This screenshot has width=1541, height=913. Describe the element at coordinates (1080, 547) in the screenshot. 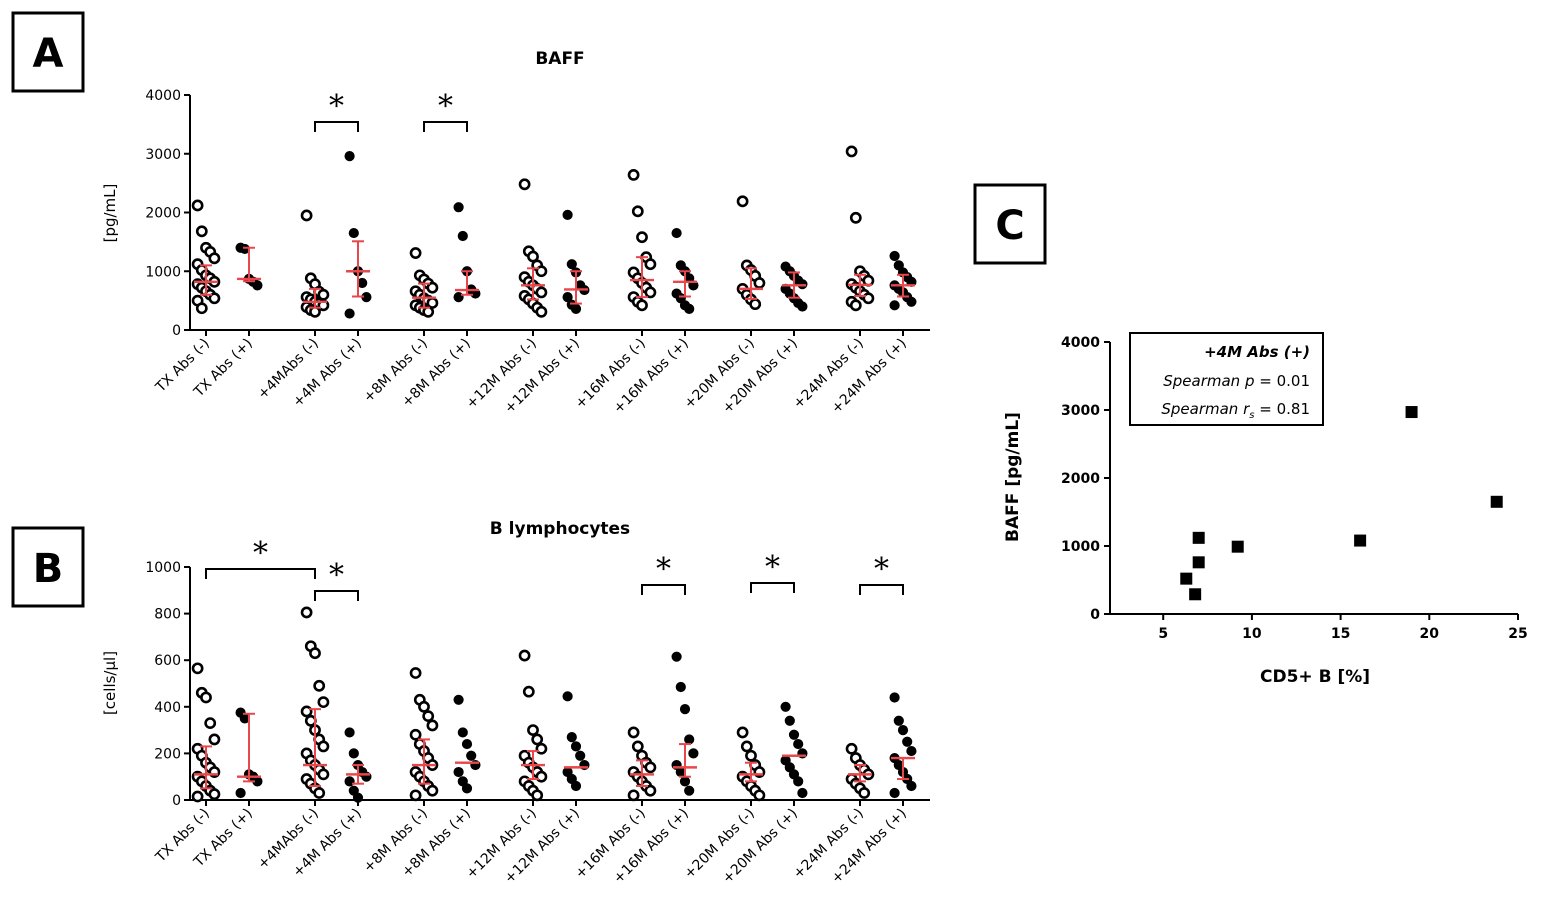

I see `chart-c-ytick-label-1: 1000` at that location.